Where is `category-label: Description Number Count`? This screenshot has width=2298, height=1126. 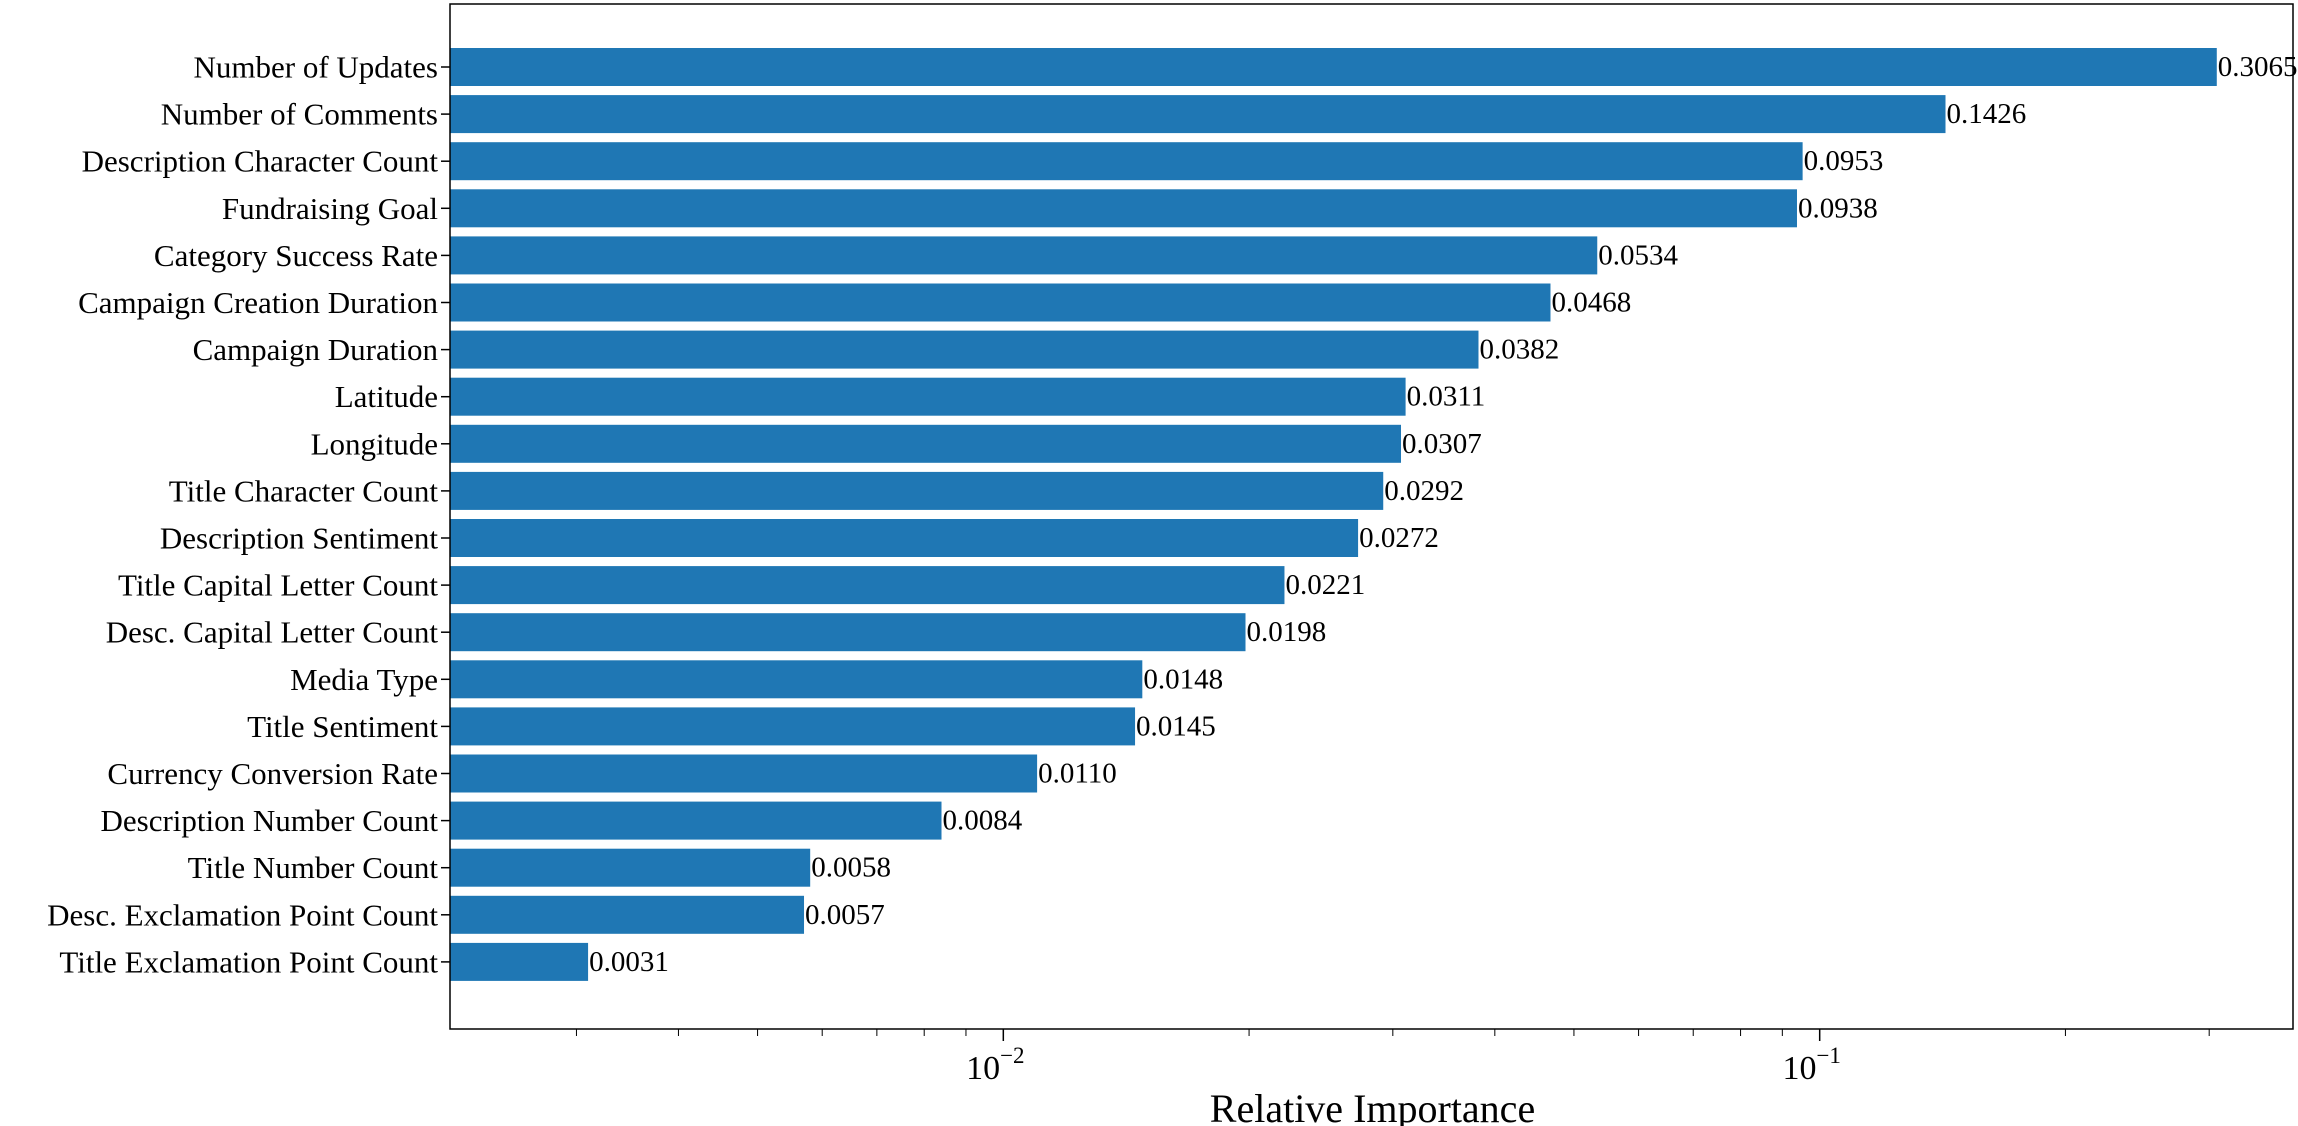
category-label: Description Number Count is located at coordinates (269, 820).